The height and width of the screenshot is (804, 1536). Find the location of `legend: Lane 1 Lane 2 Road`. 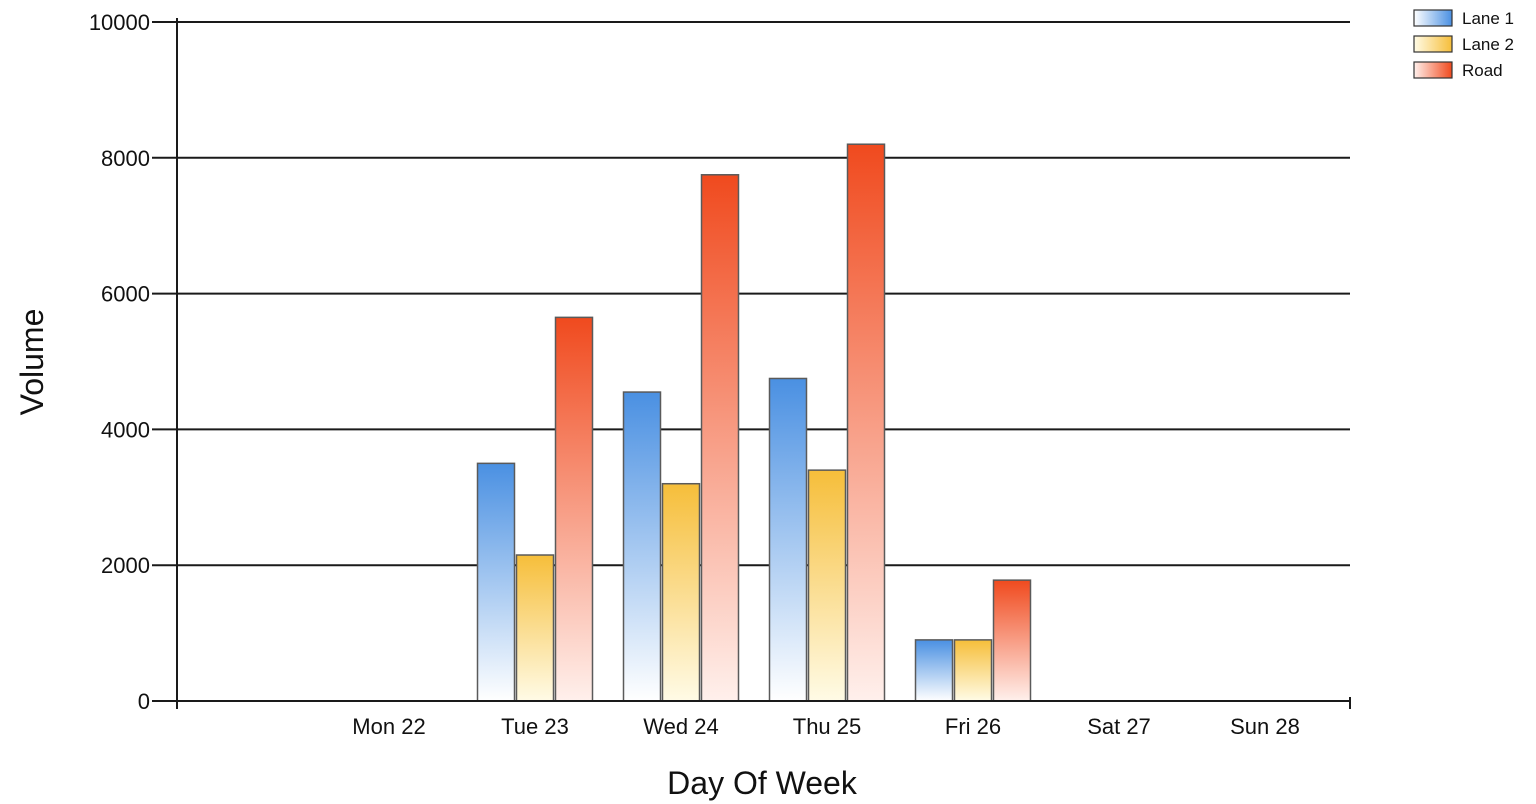

legend: Lane 1 Lane 2 Road is located at coordinates (1463, 44).